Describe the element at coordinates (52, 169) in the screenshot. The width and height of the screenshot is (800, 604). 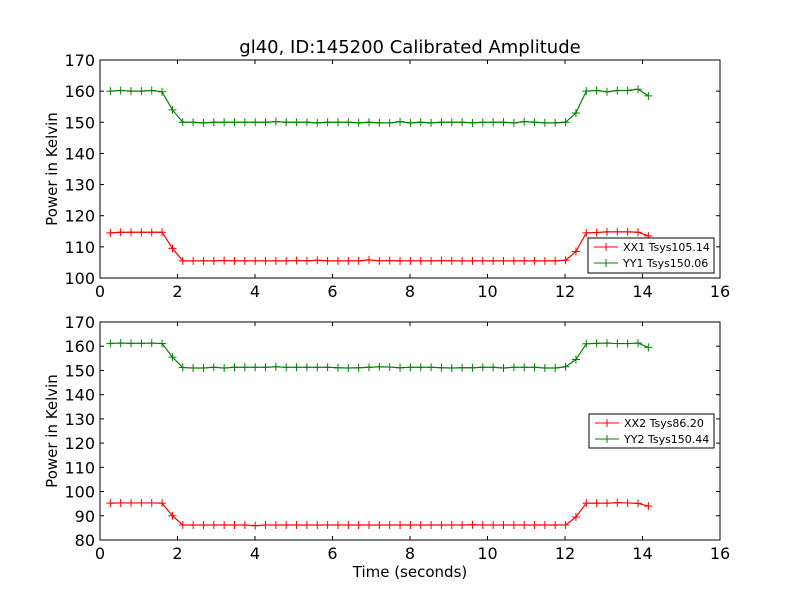
I see `top-ylabel: Power in Kelvin` at that location.